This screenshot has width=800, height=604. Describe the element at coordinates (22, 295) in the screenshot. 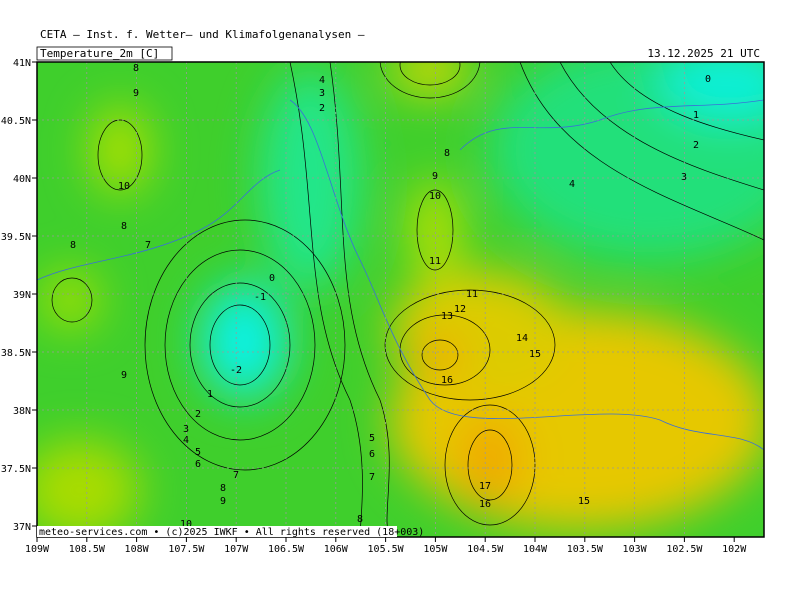

I see `lat-label: 39N` at that location.